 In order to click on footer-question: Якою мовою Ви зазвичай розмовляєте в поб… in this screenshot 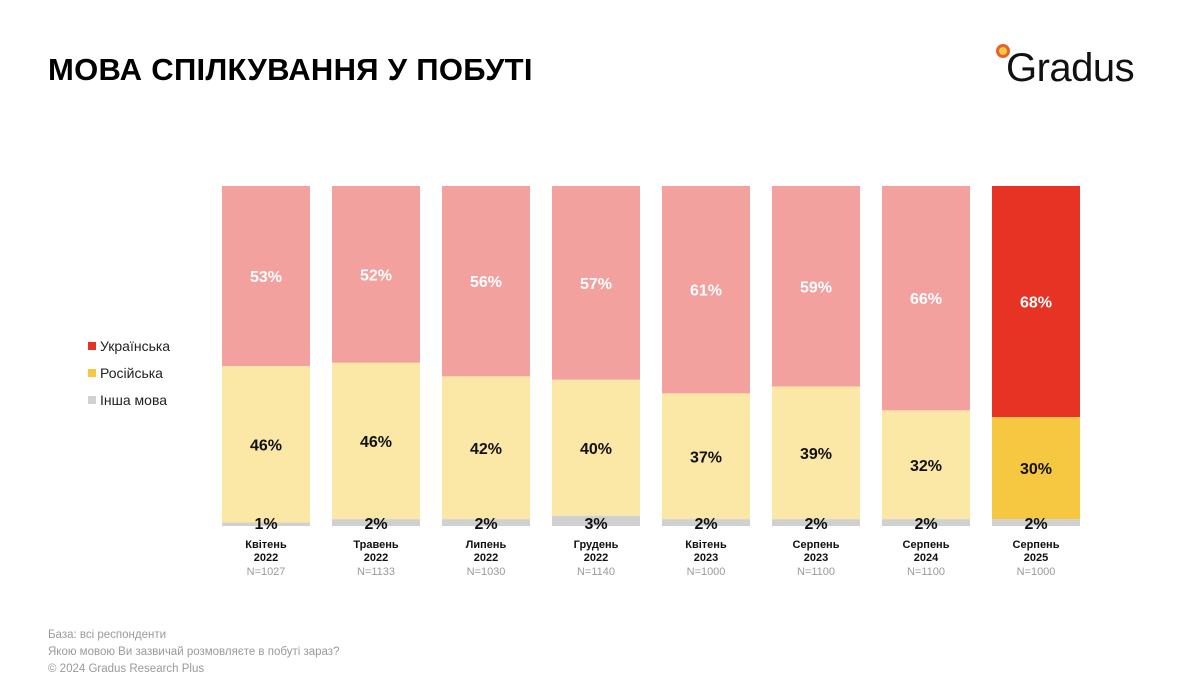, I will do `click(194, 652)`.